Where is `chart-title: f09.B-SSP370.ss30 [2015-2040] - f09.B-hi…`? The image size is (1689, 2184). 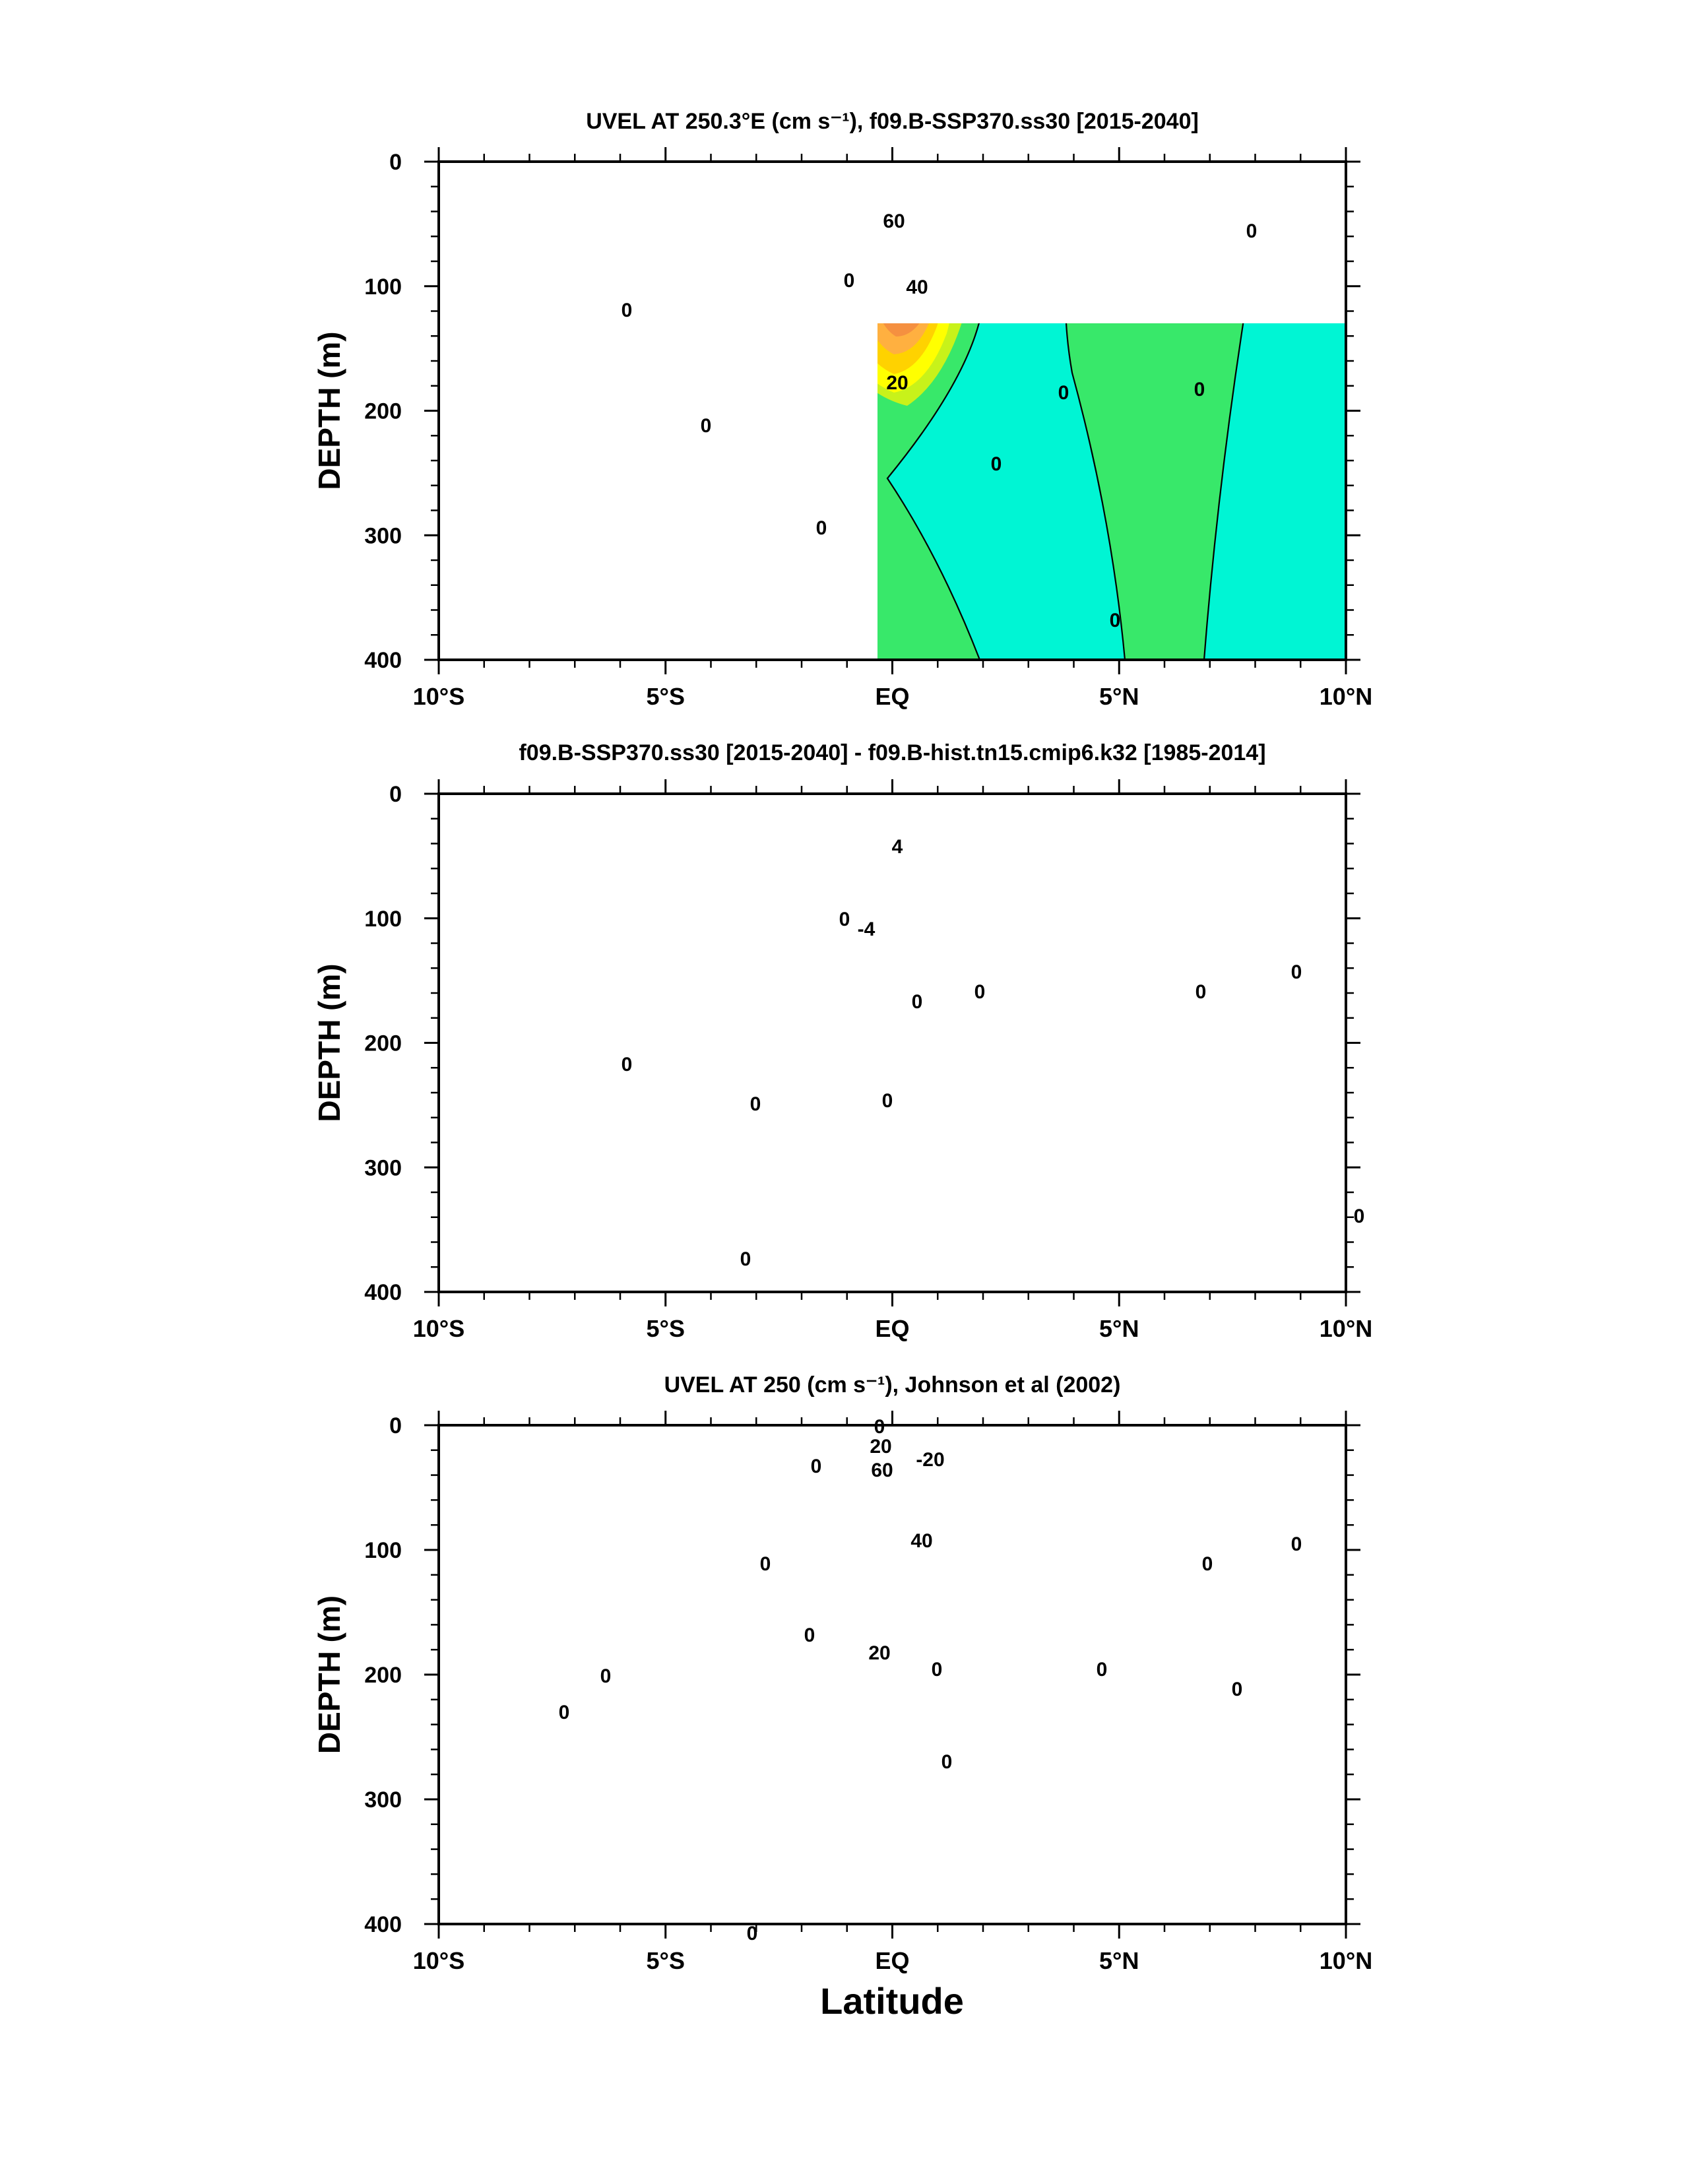 chart-title: f09.B-SSP370.ss30 [2015-2040] - f09.B-hi… is located at coordinates (892, 752).